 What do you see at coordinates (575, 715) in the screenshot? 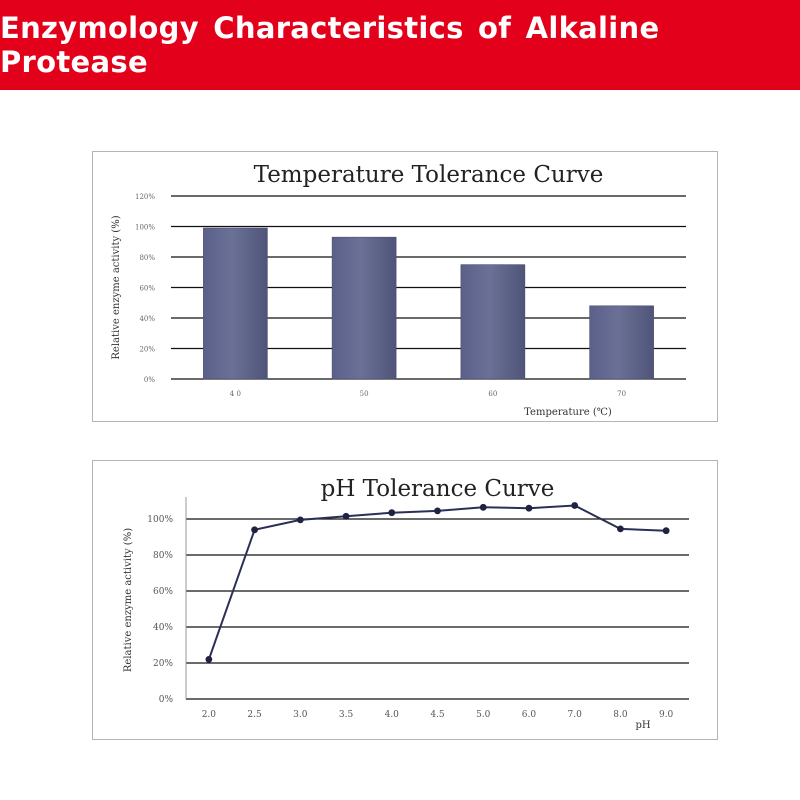
I see `ph-x-tick-label: 7.0` at bounding box center [575, 715].